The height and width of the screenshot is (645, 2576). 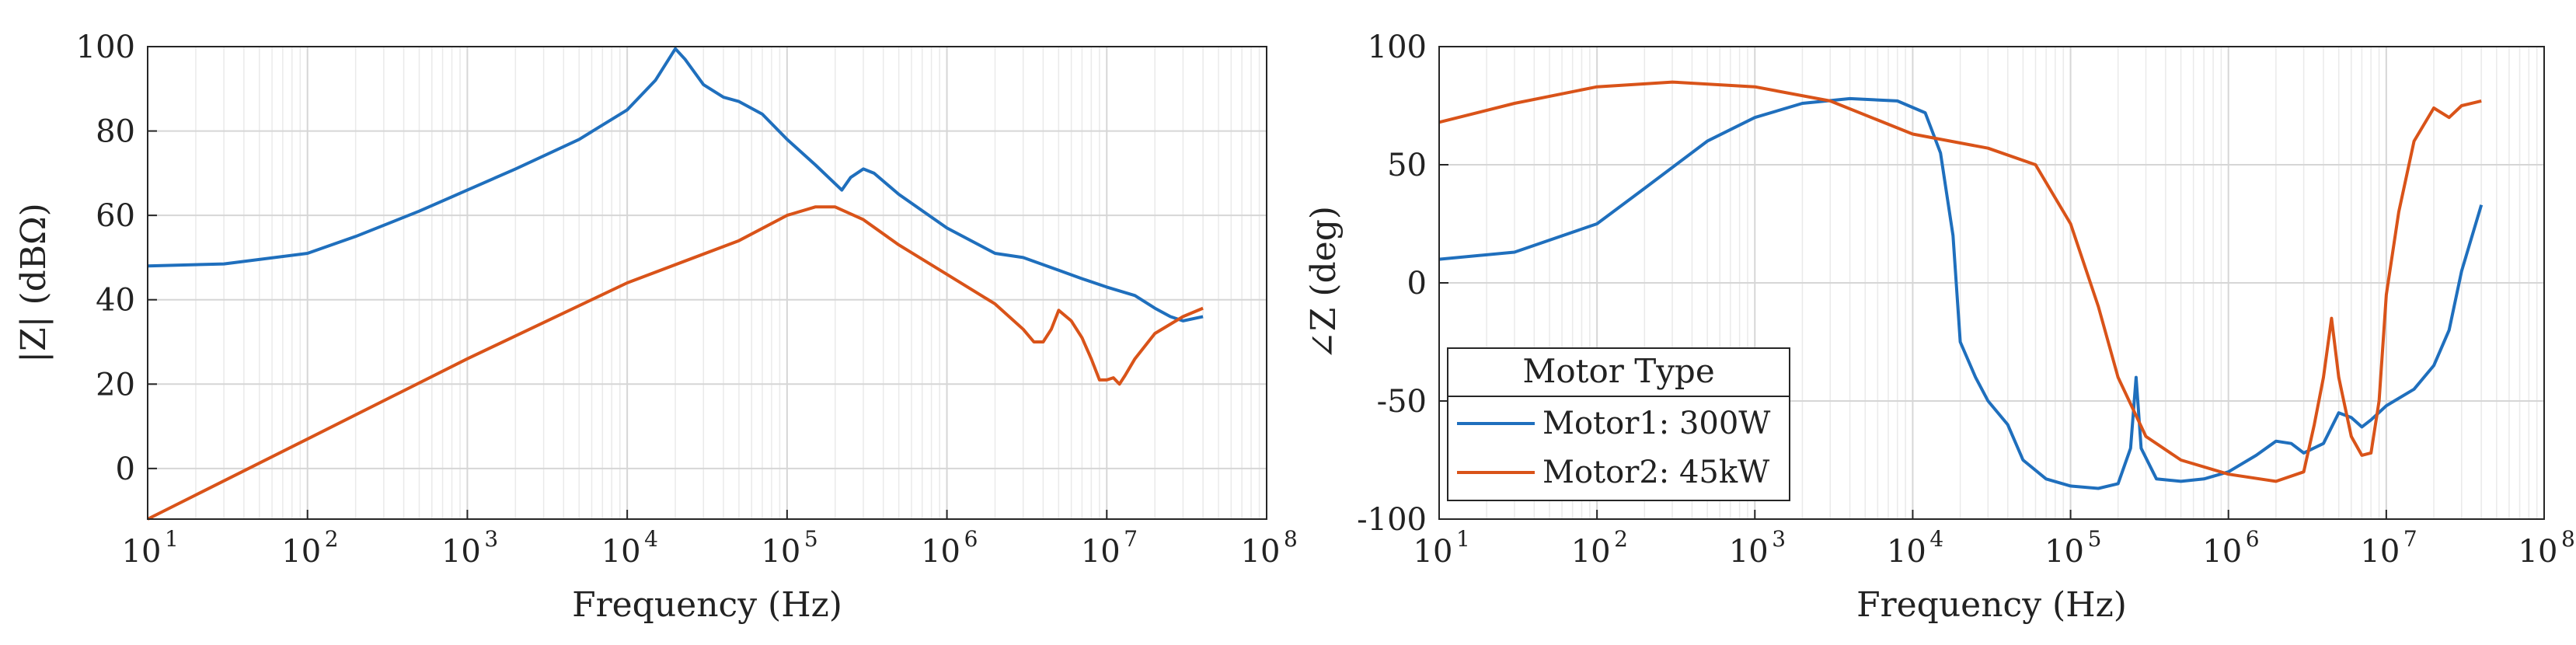 I want to click on legend: Motor Type Motor1: 300W Motor2: 45kW, so click(x=1618, y=424).